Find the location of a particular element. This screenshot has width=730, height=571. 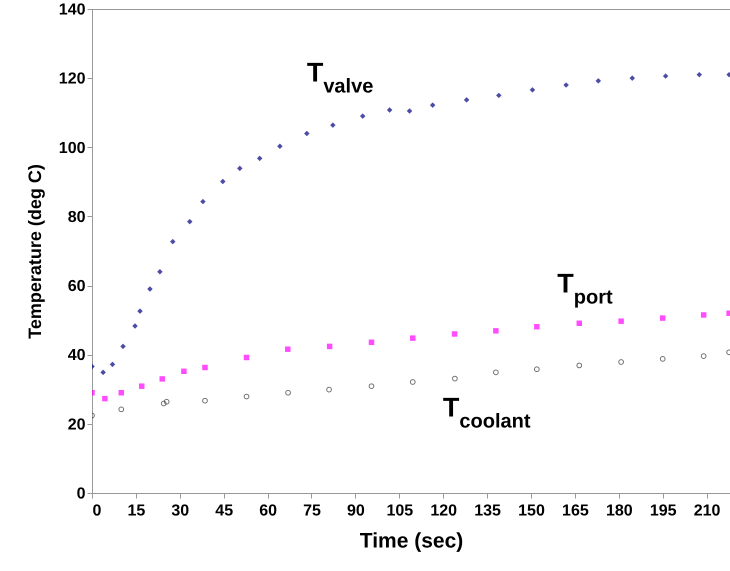

x-tick-label: 165 is located at coordinates (575, 511).